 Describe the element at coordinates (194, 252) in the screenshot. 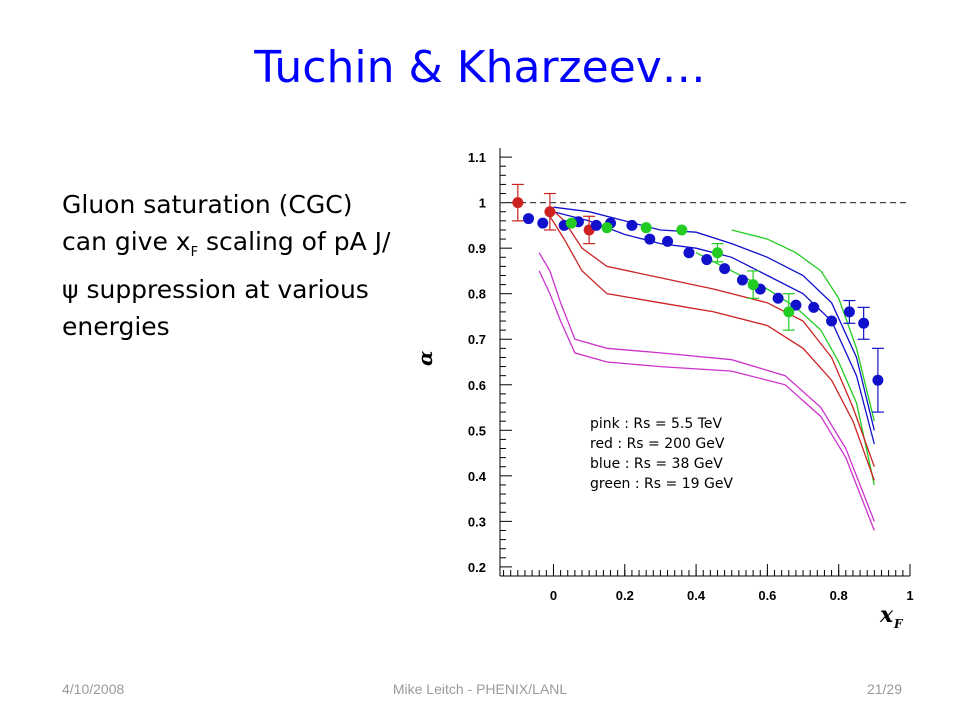

I see `bullet-subscript: F` at that location.